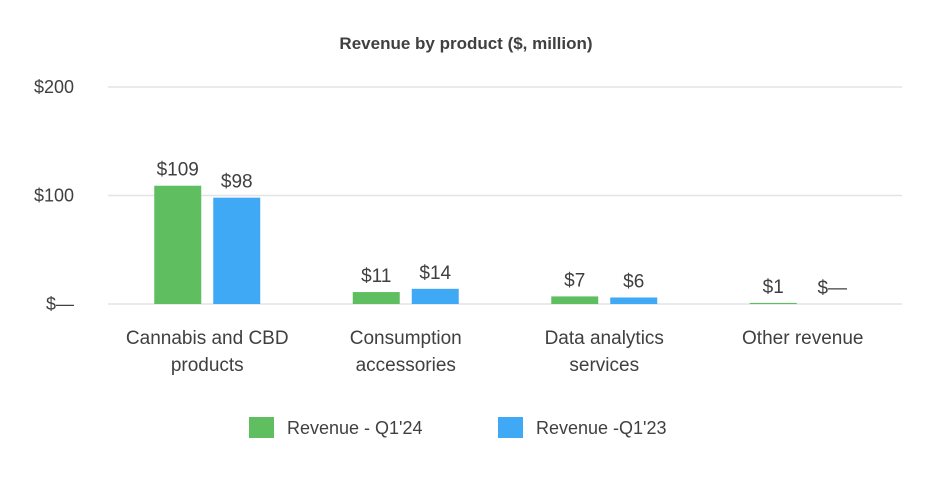  Describe the element at coordinates (604, 365) in the screenshot. I see `category-label-line: services` at that location.